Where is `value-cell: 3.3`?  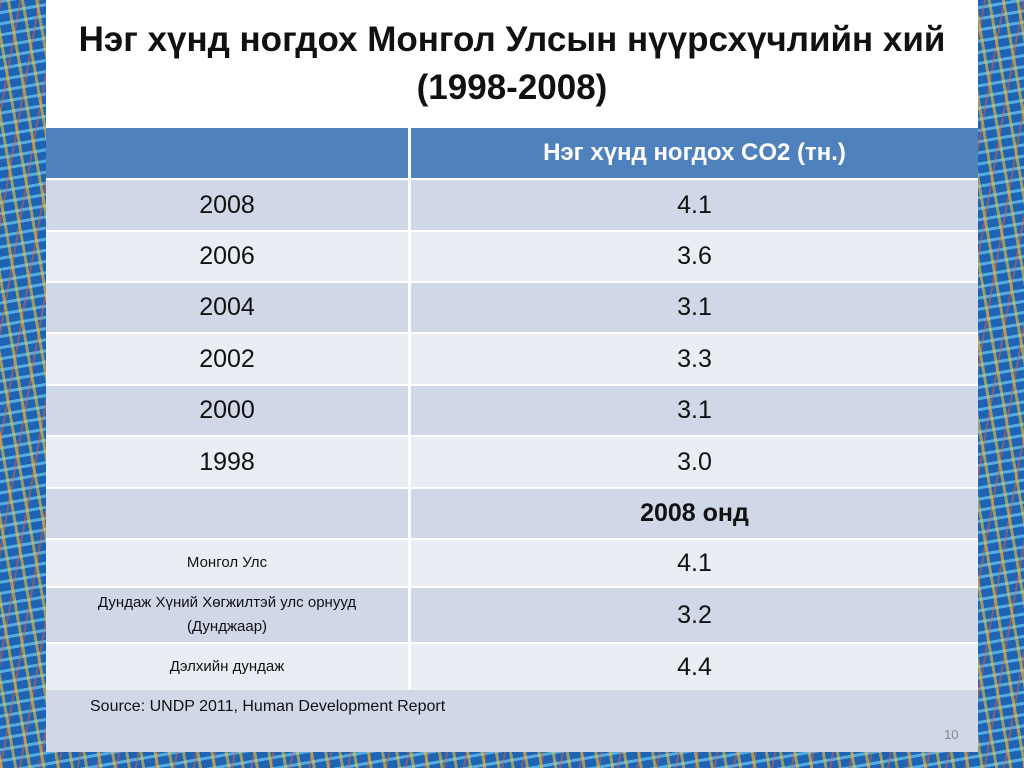
value-cell: 3.3 is located at coordinates (694, 359).